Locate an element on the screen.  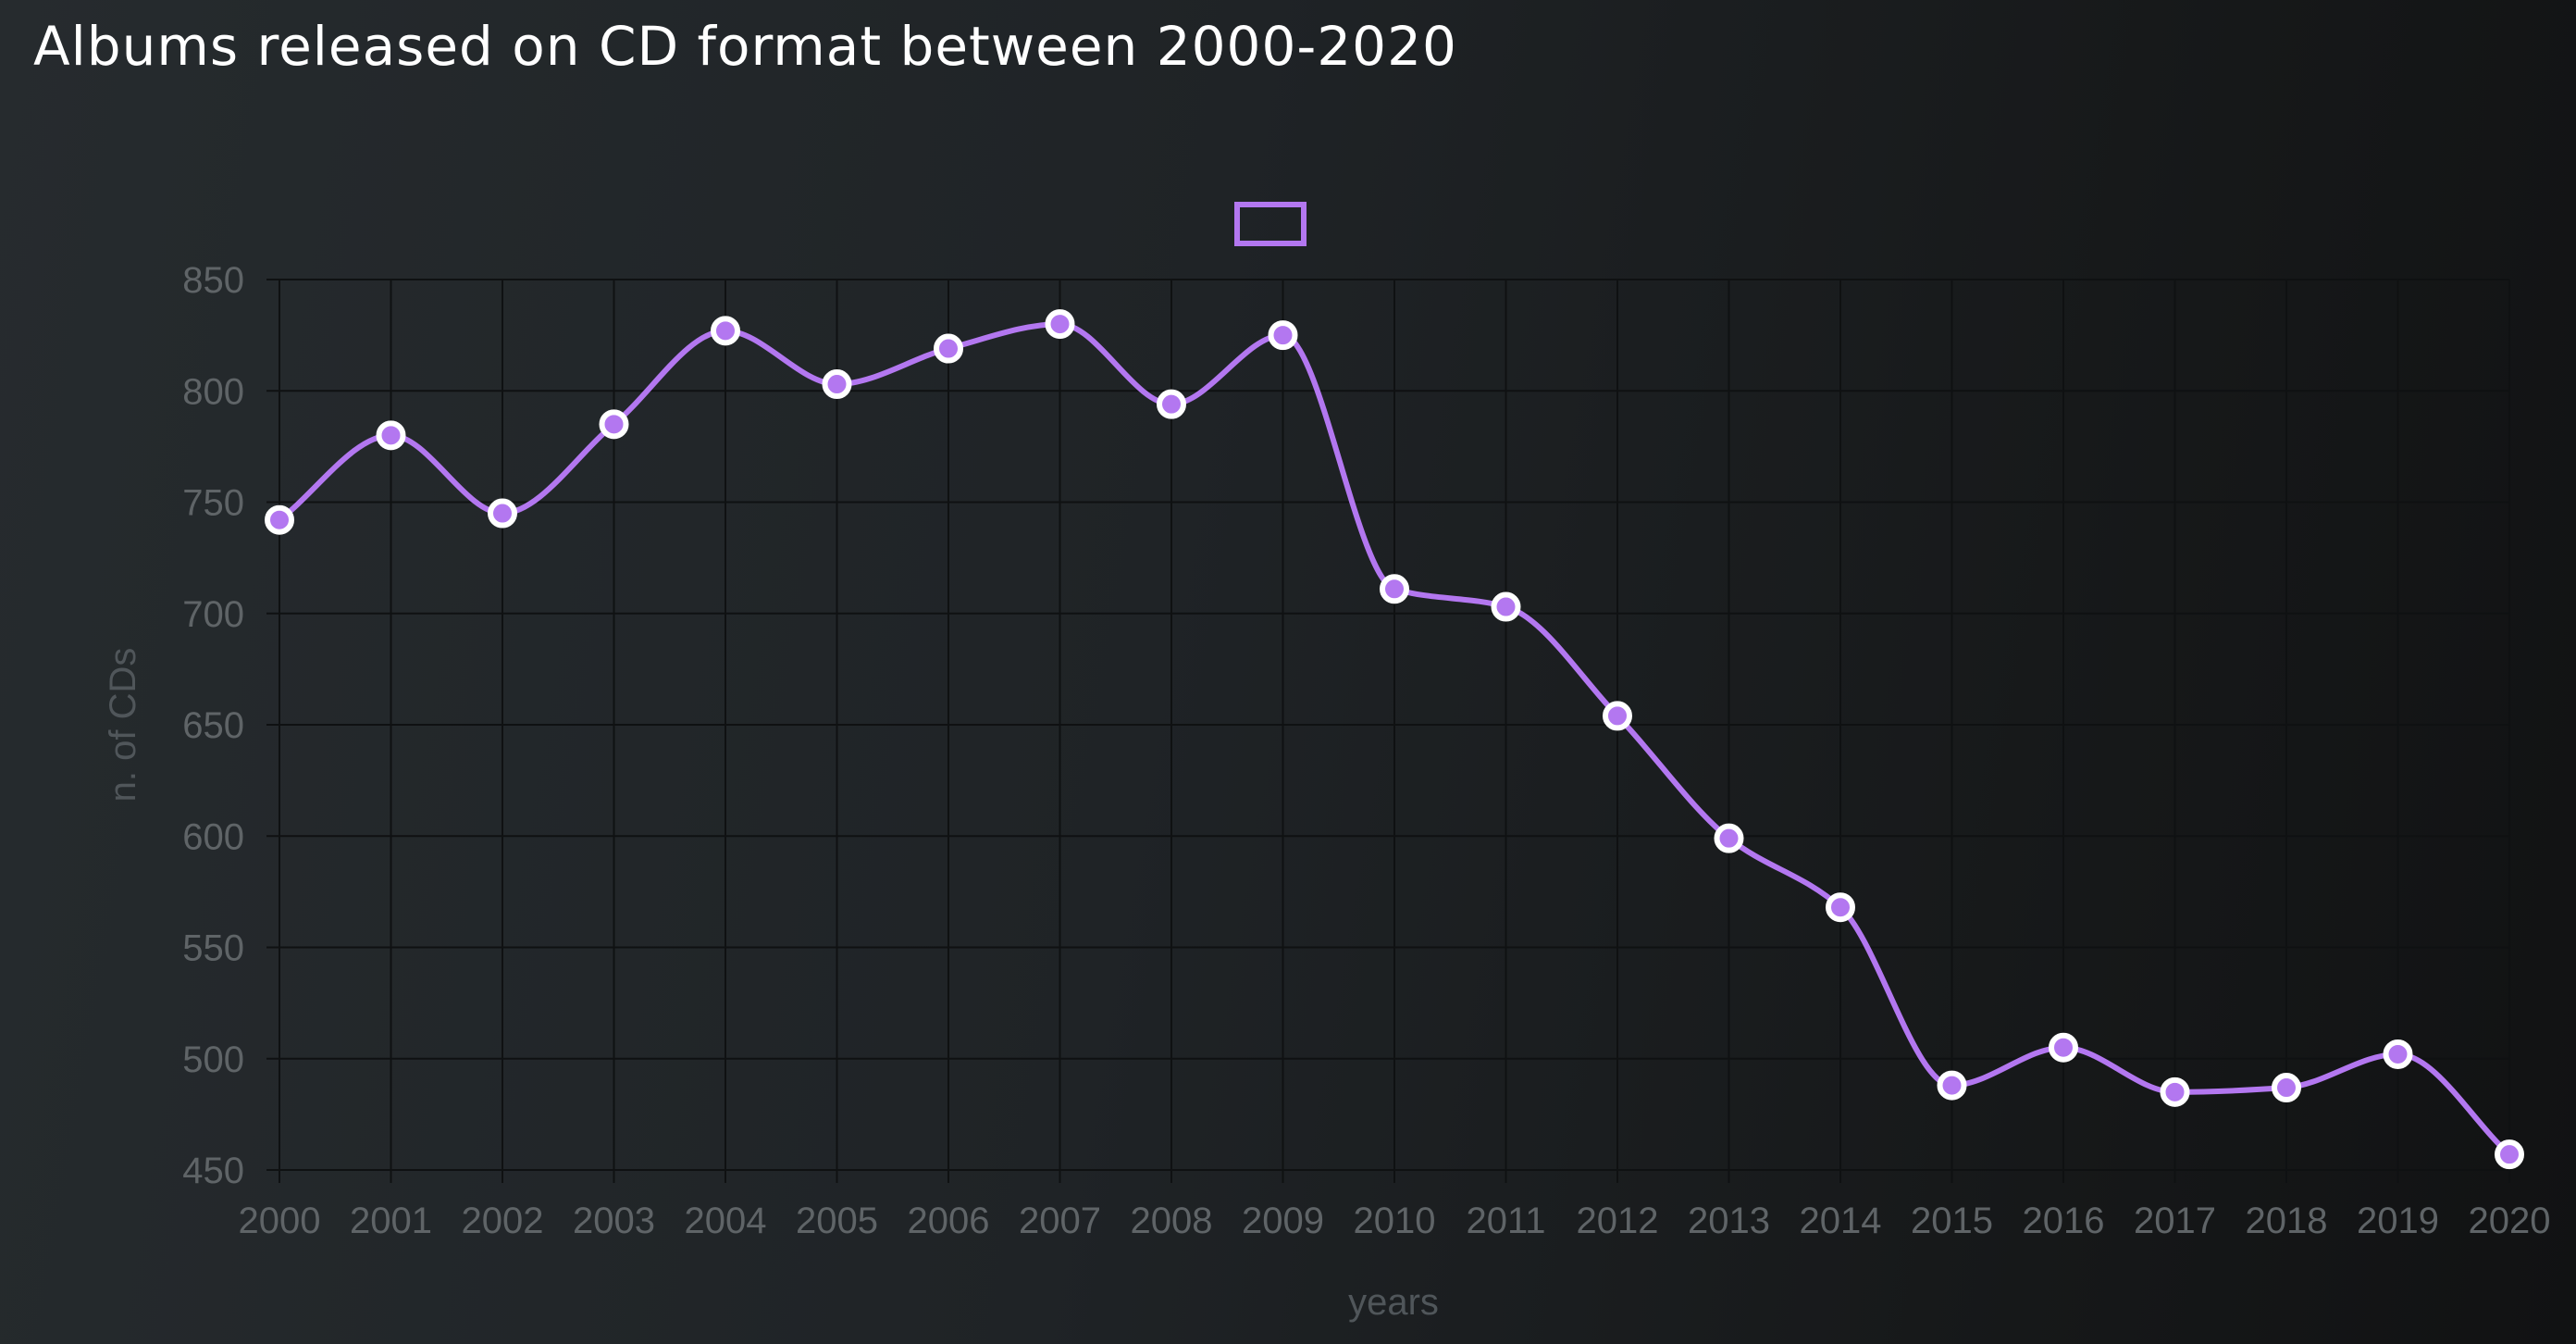
data-point-2018 is located at coordinates (2286, 1088).